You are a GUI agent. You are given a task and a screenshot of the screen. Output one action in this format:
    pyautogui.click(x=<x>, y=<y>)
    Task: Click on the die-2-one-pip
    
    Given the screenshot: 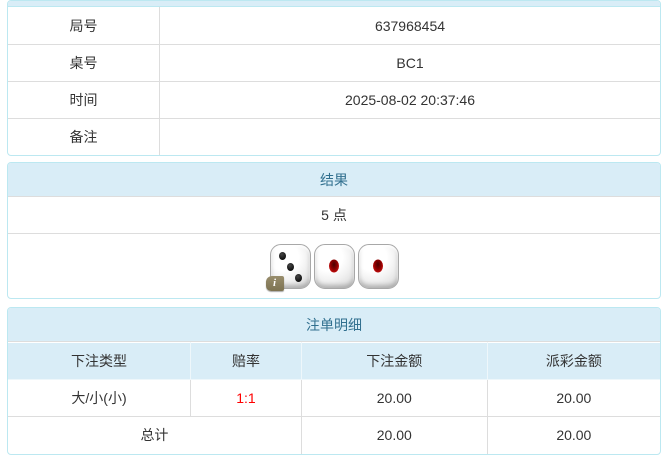 What is the action you would take?
    pyautogui.click(x=334, y=266)
    